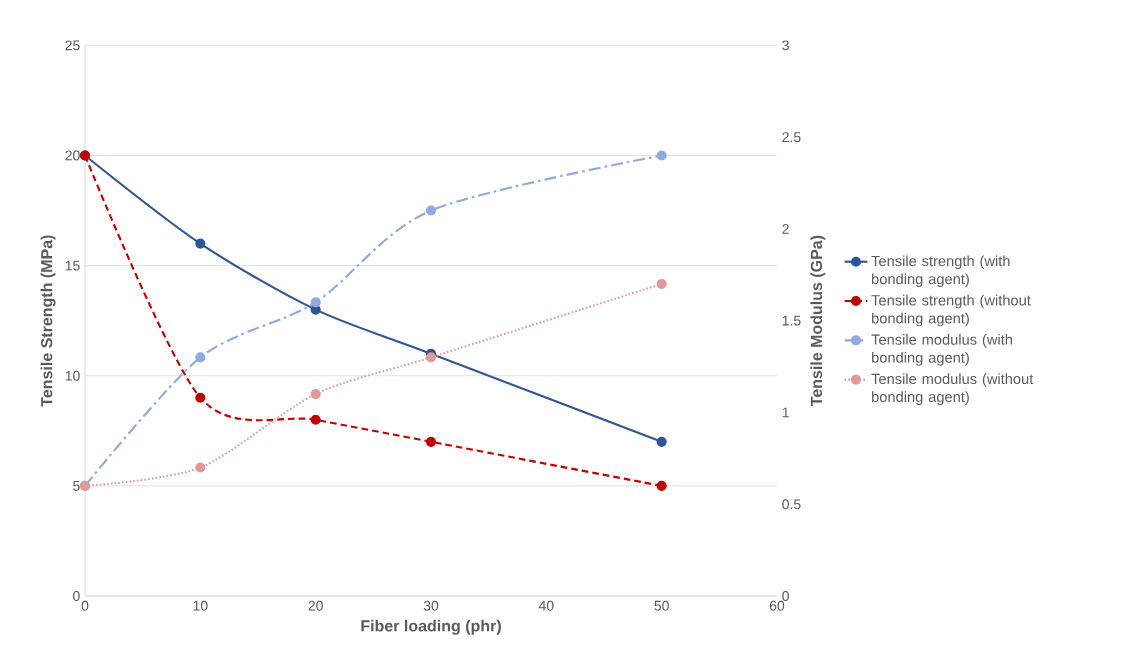 This screenshot has width=1130, height=660. I want to click on legend-label: Tensile modulus (with bonding agent), so click(941, 350).